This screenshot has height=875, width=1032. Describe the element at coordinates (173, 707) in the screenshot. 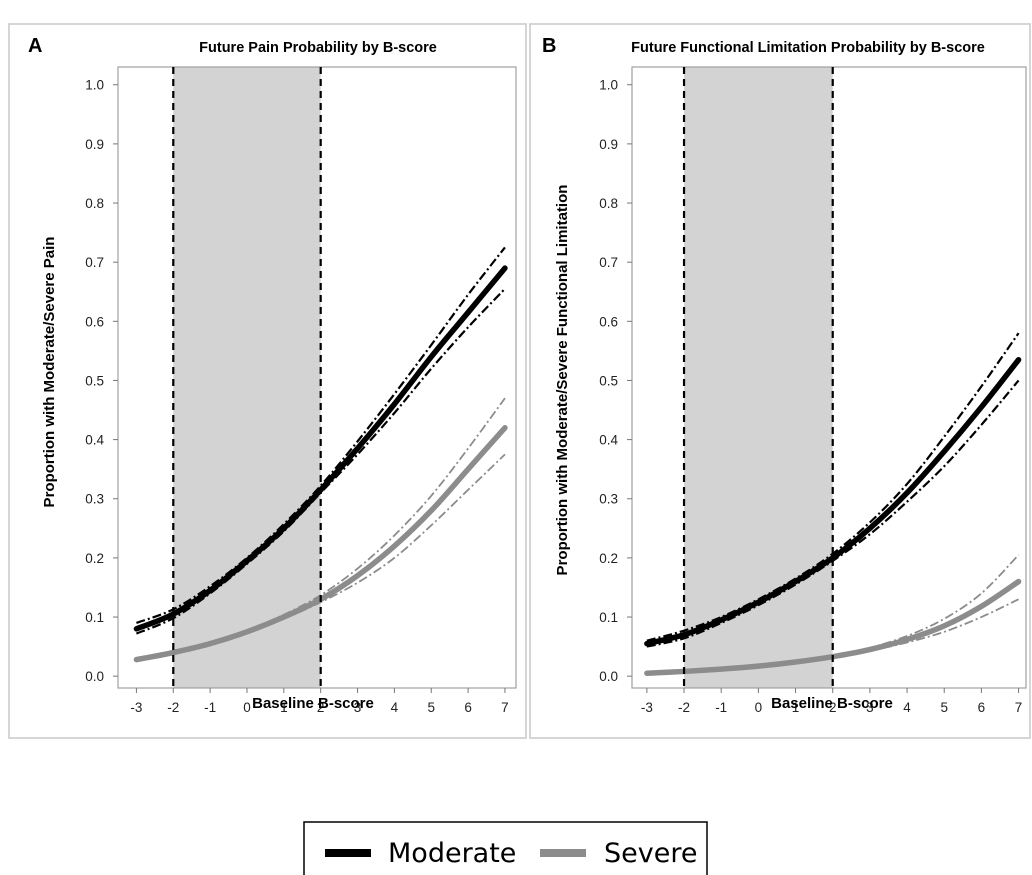

I see `panel-a-xtick-label: -2` at that location.